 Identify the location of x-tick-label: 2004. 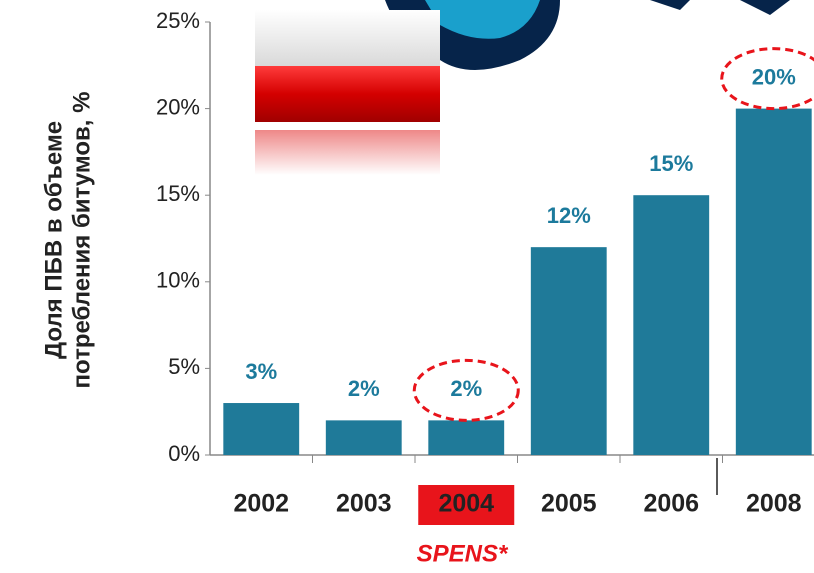
(466, 504).